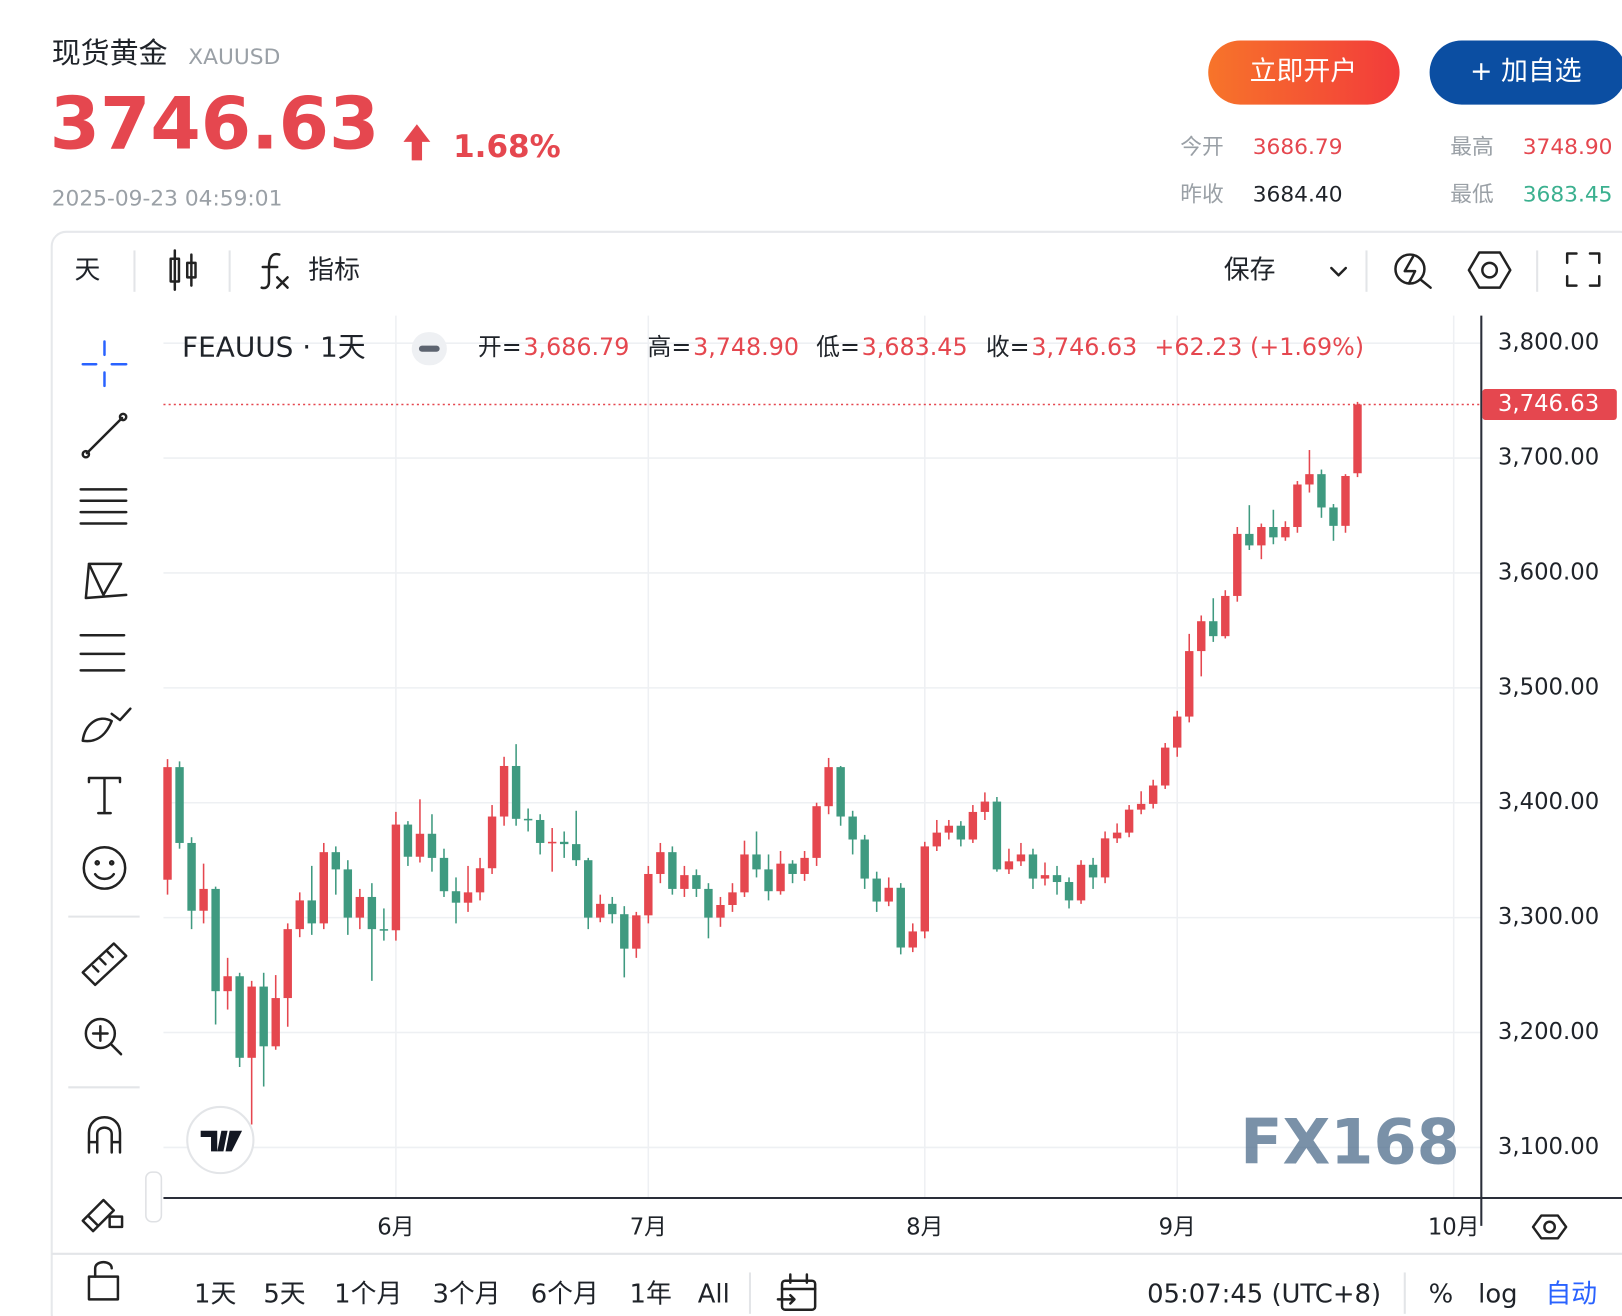 Image resolution: width=1622 pixels, height=1316 pixels. I want to click on x-tick-label: 10月, so click(1454, 1227).